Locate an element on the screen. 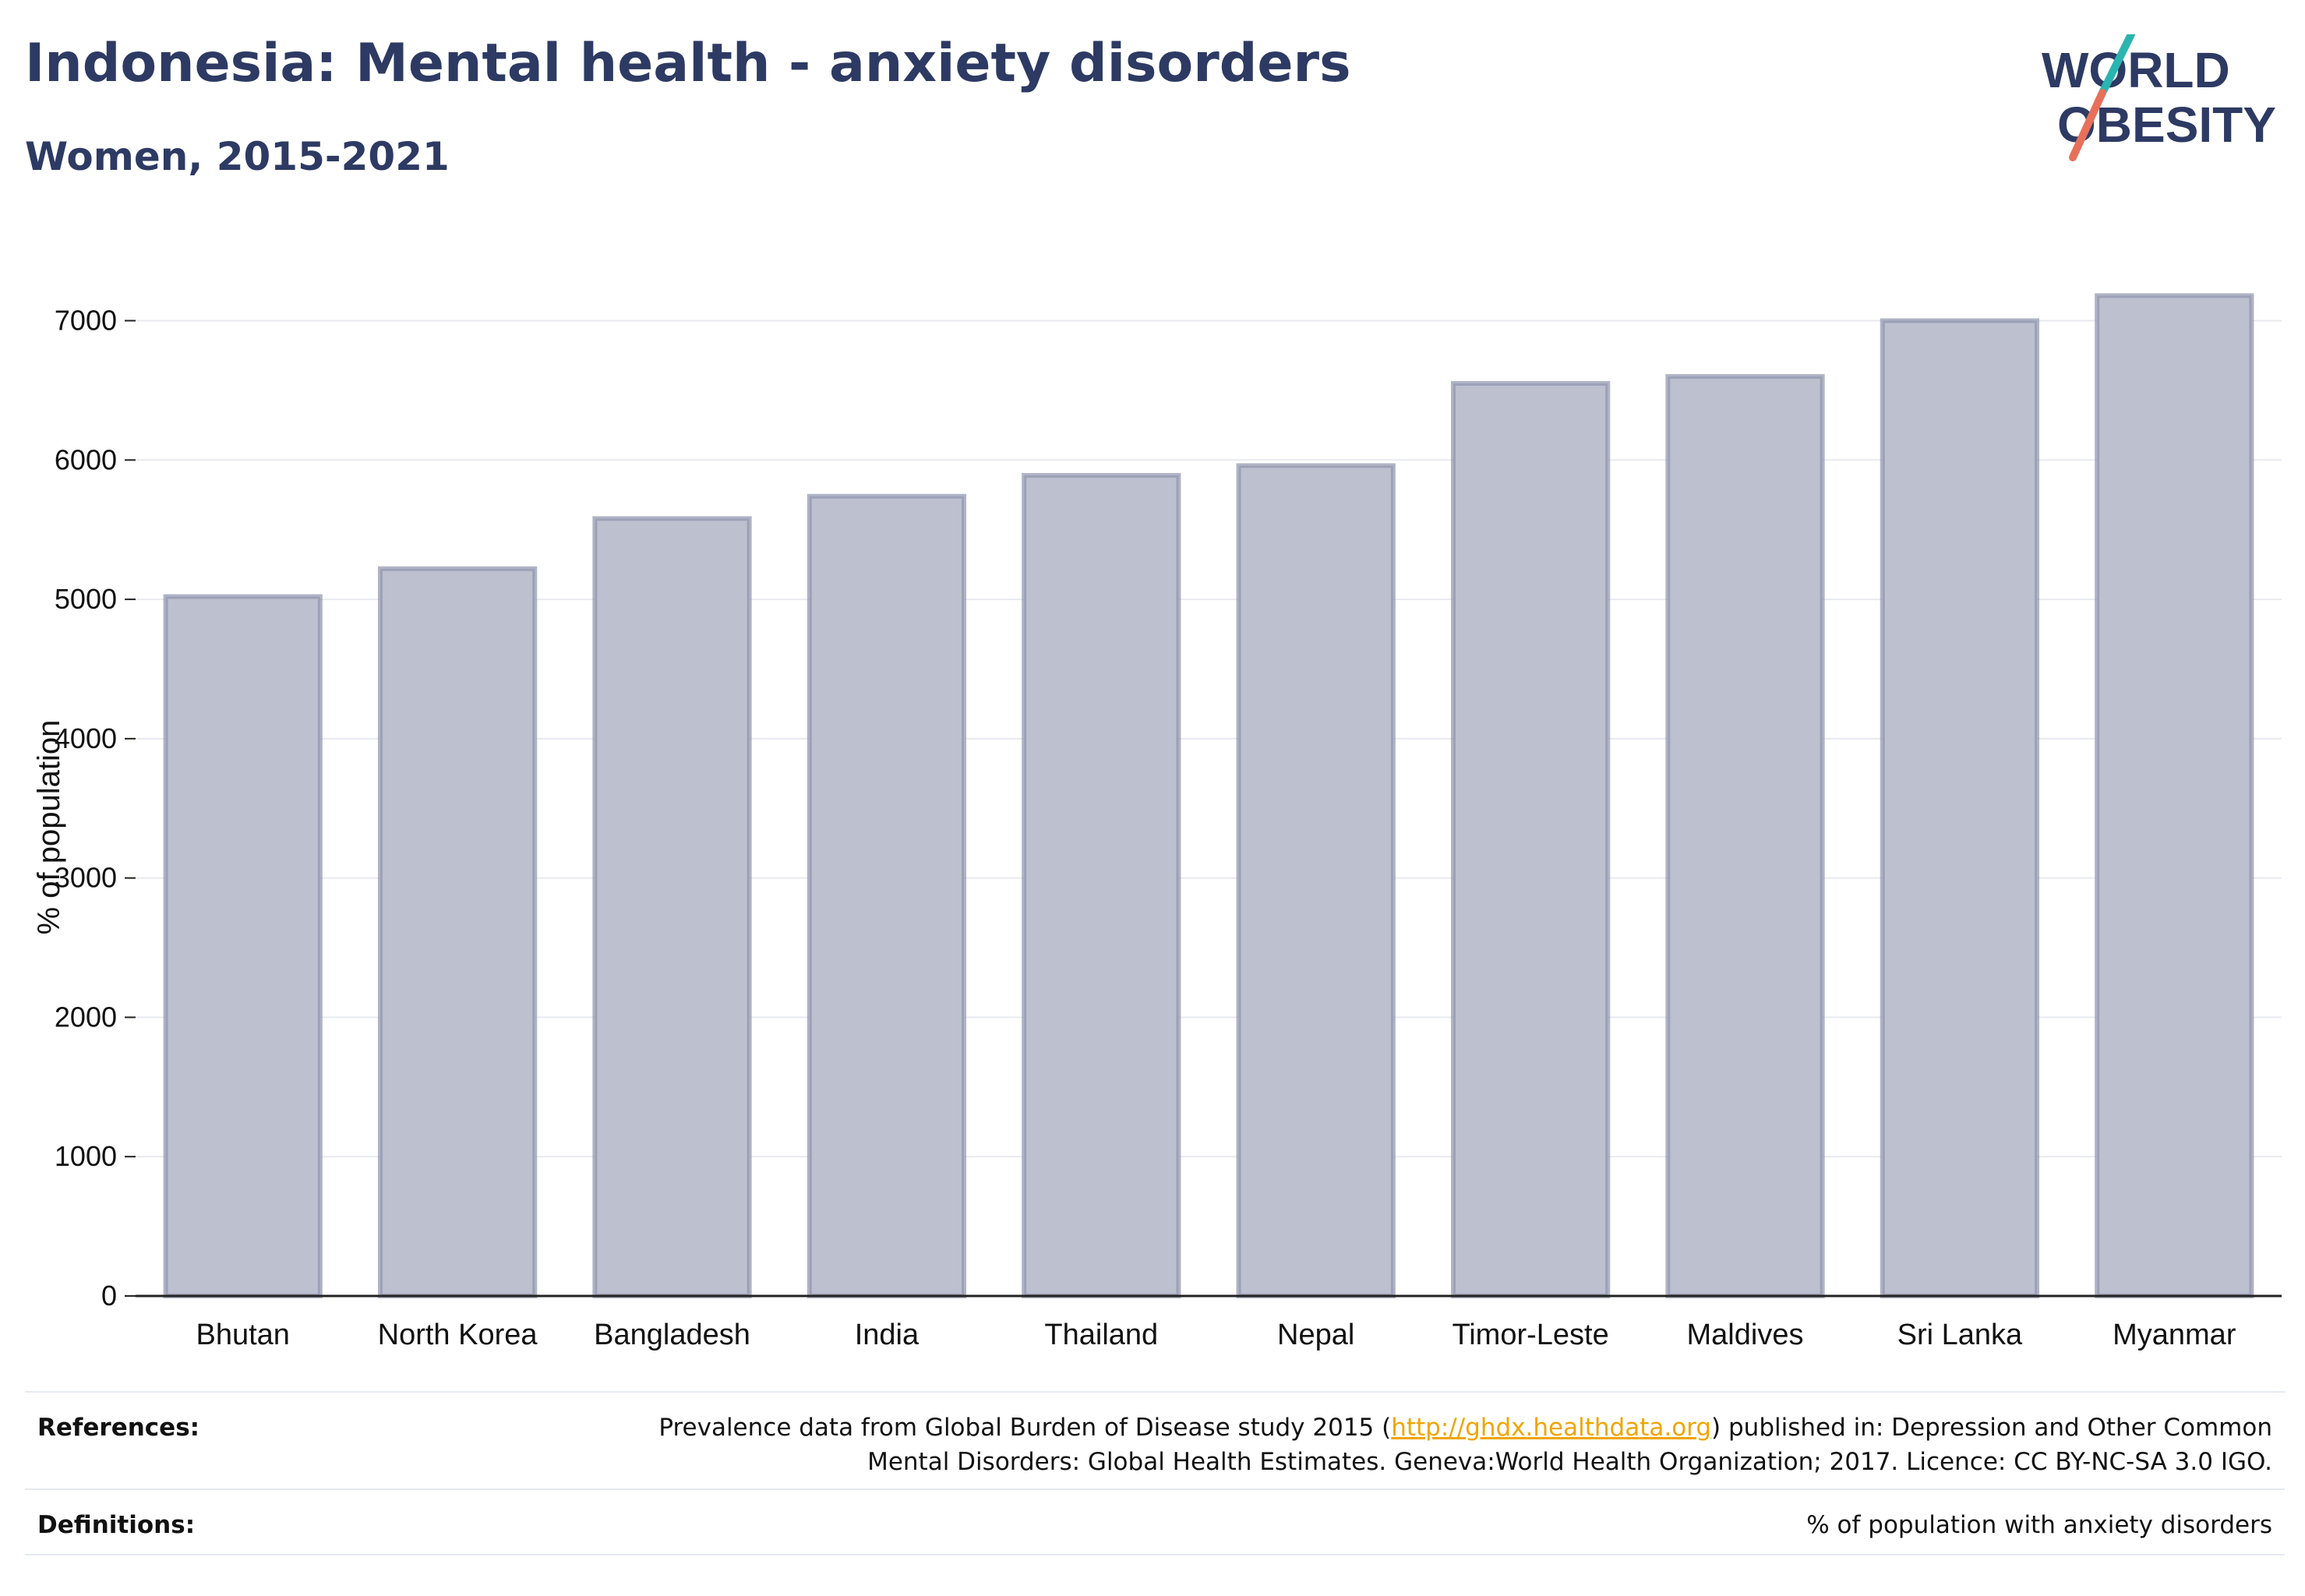 The image size is (2305, 1596). chart-subtitle: Women, 2015-2021 is located at coordinates (237, 156).